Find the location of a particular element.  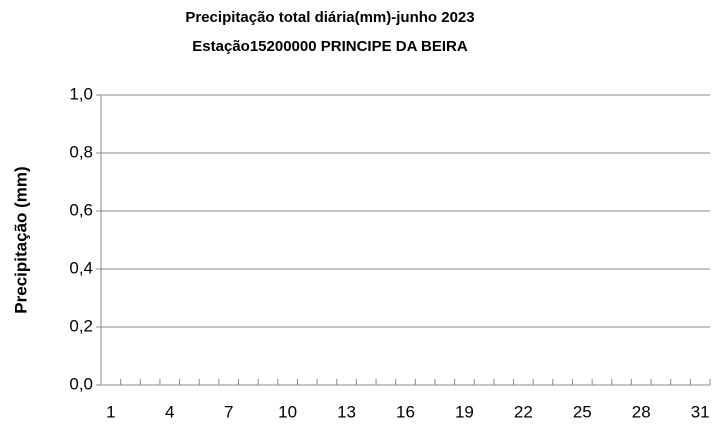

x-tick-label: 13 is located at coordinates (346, 411).